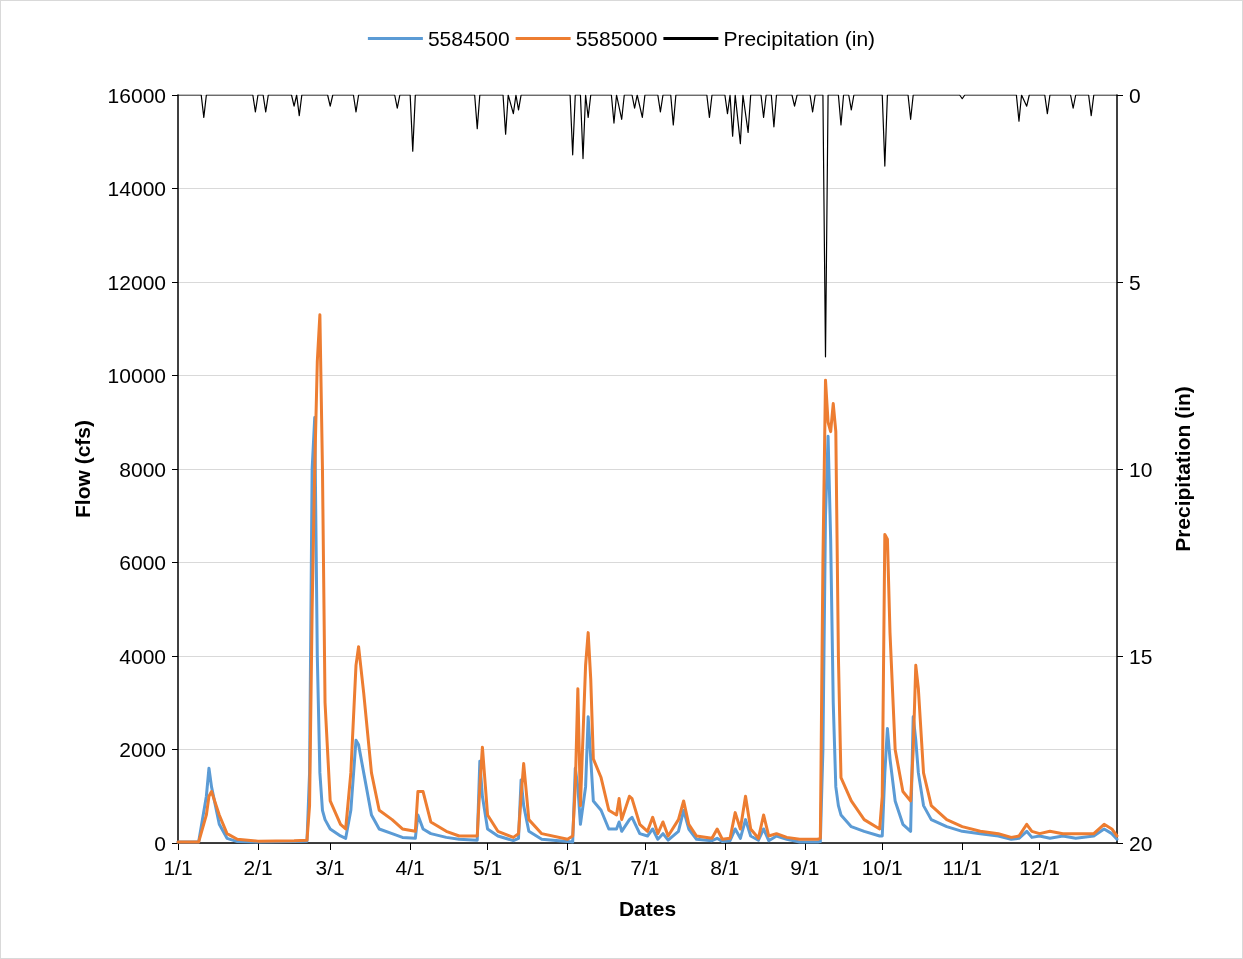 Image resolution: width=1243 pixels, height=959 pixels. What do you see at coordinates (962, 867) in the screenshot?
I see `x-tick-label: 11/1` at bounding box center [962, 867].